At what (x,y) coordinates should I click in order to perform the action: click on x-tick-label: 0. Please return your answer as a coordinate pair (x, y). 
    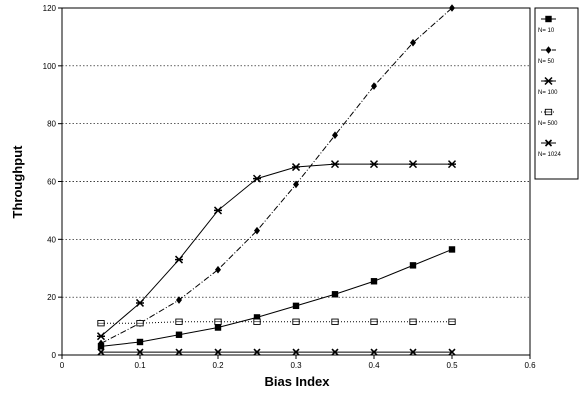
    Looking at the image, I should click on (62, 365).